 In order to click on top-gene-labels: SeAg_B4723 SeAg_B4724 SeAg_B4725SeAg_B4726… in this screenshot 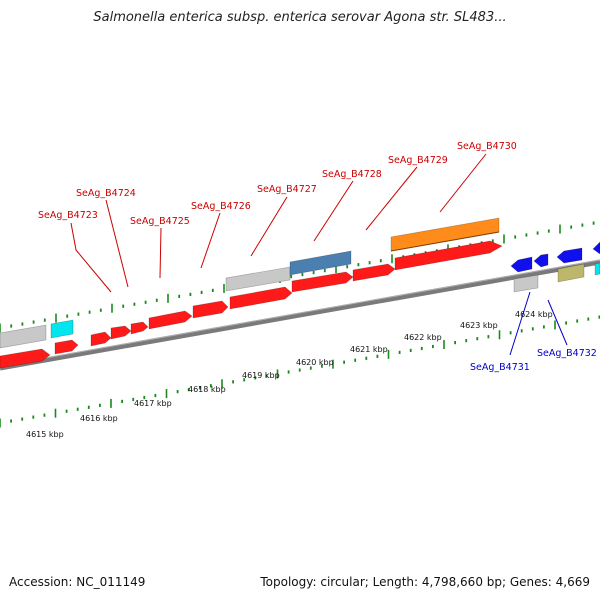, I will do `click(277, 184)`.